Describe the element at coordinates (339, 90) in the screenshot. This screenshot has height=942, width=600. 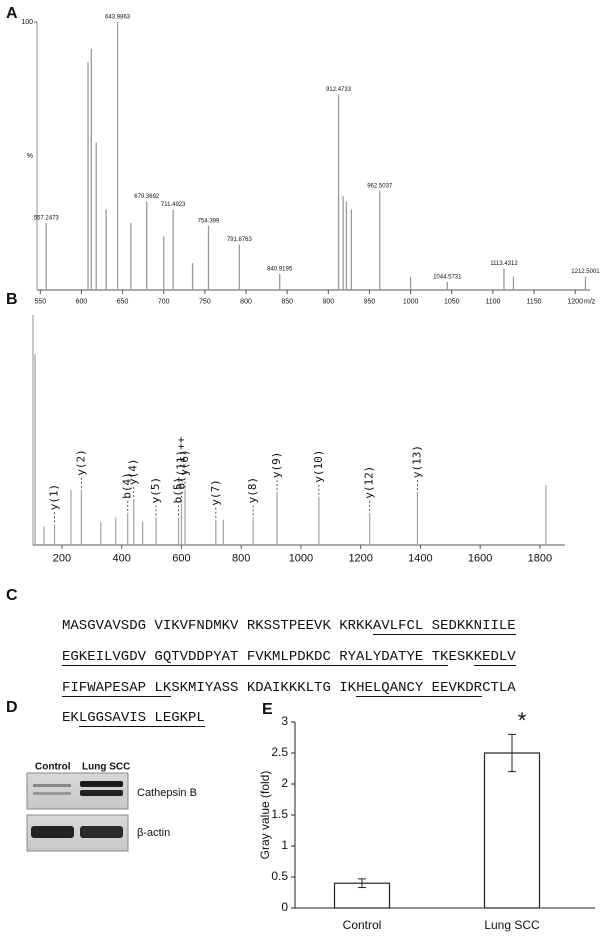
I see `peak-label: 912.4733` at that location.